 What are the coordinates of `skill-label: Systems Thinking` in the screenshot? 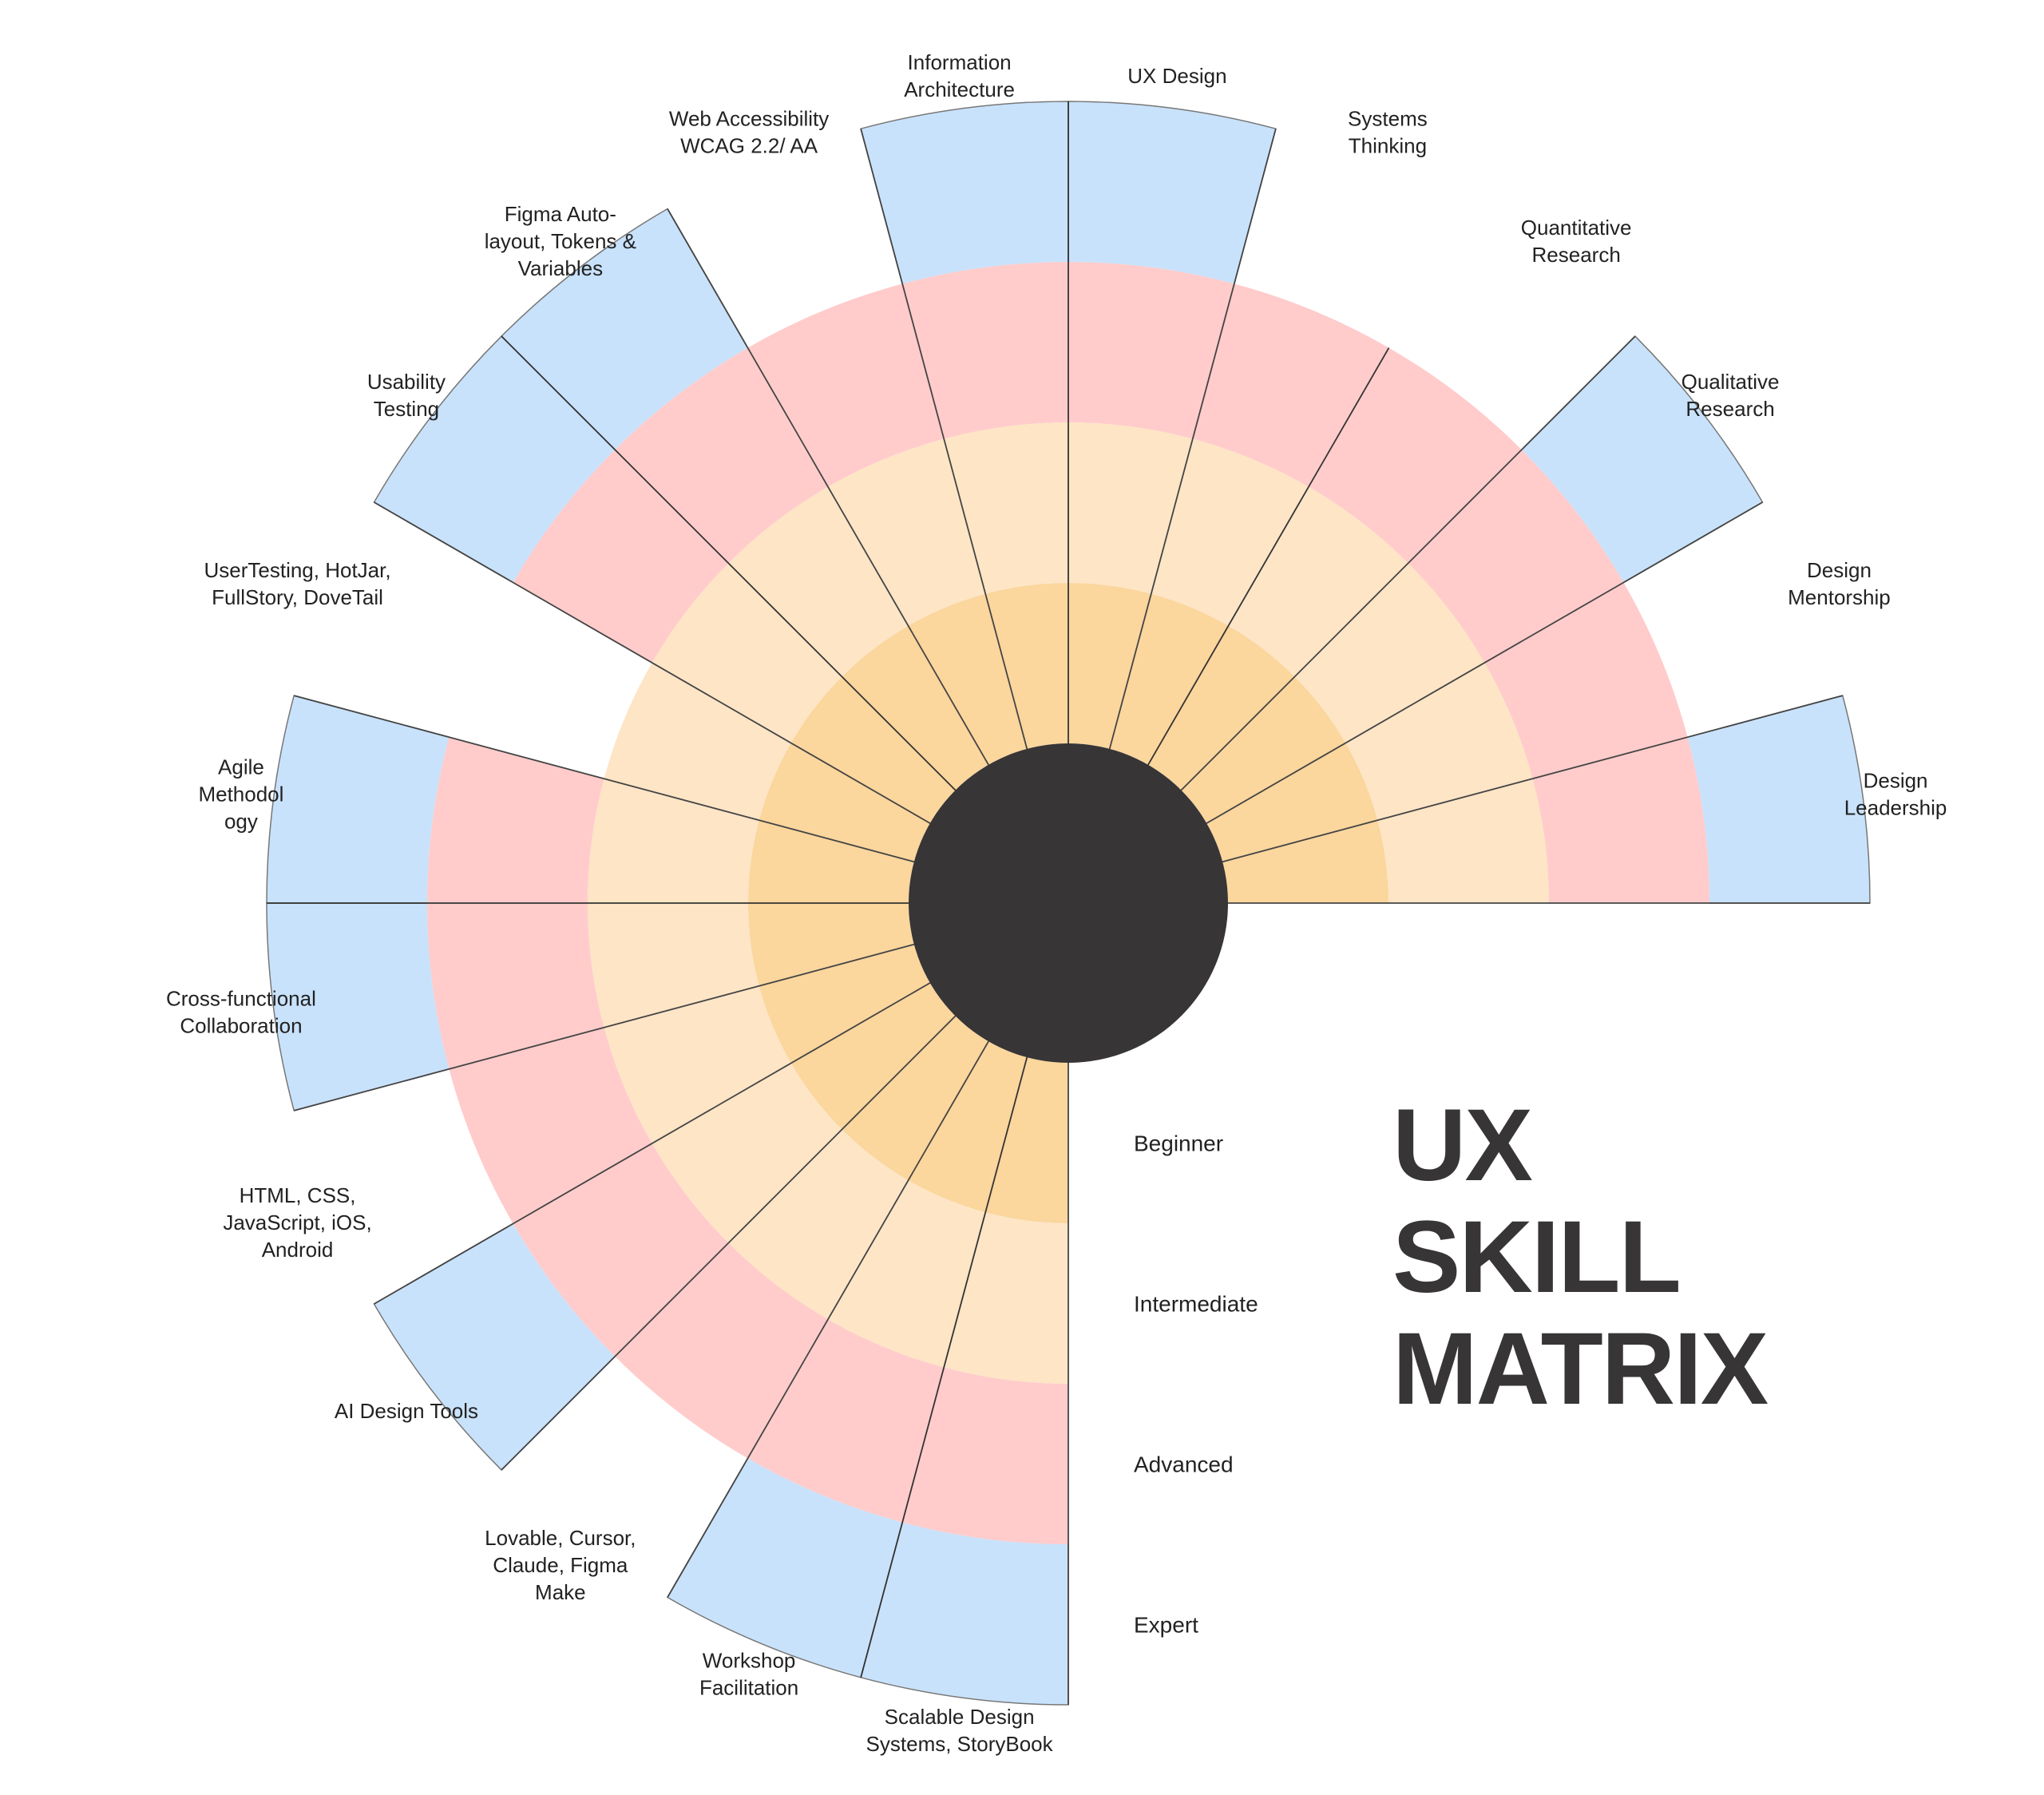 It's located at (1388, 132).